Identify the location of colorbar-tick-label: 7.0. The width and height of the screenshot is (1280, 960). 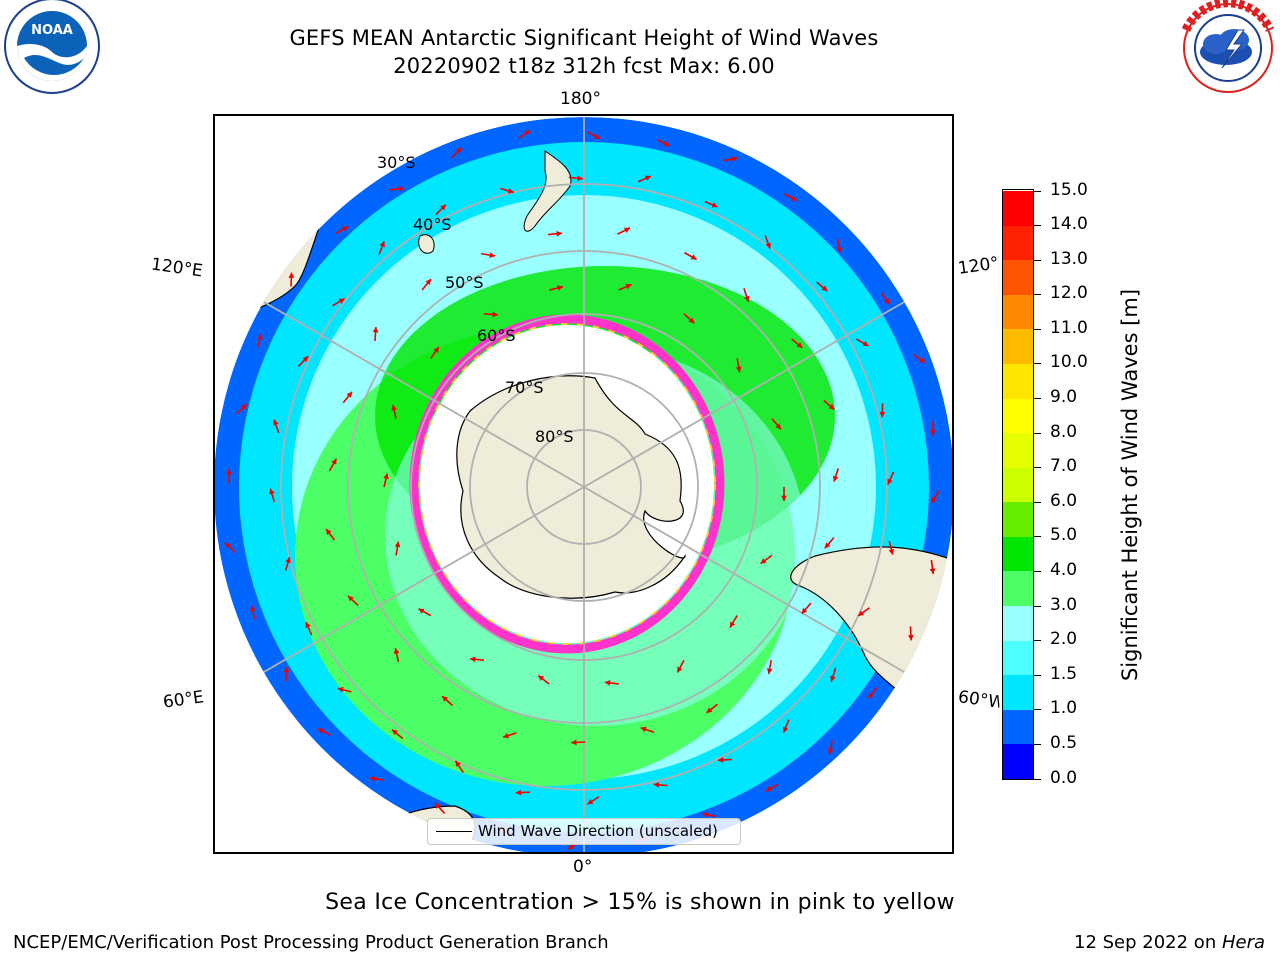
(1064, 466).